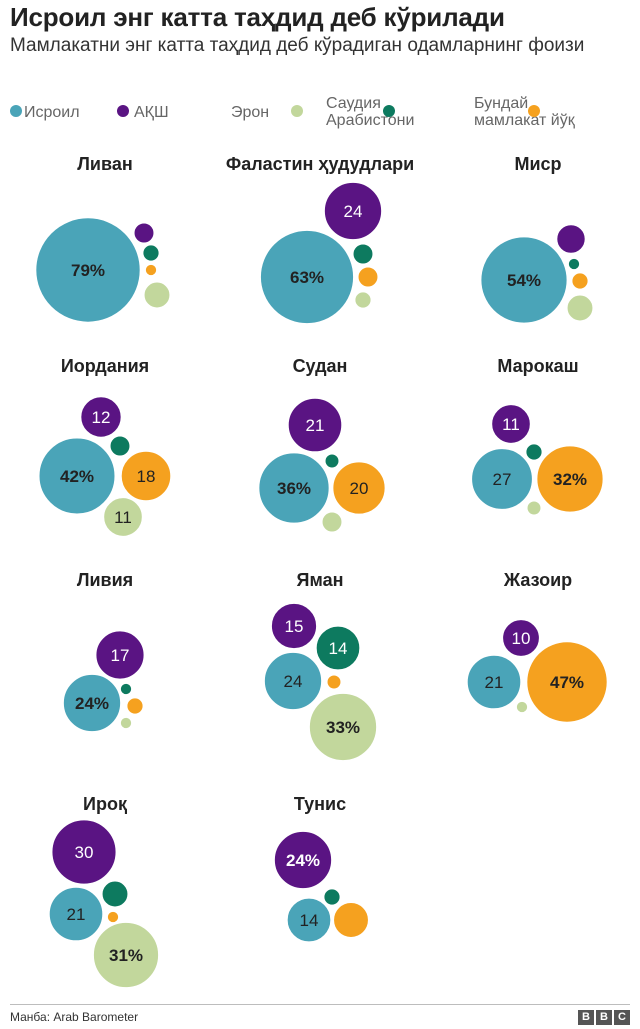  I want to click on bubble-label-usa: 24, so click(353, 211).